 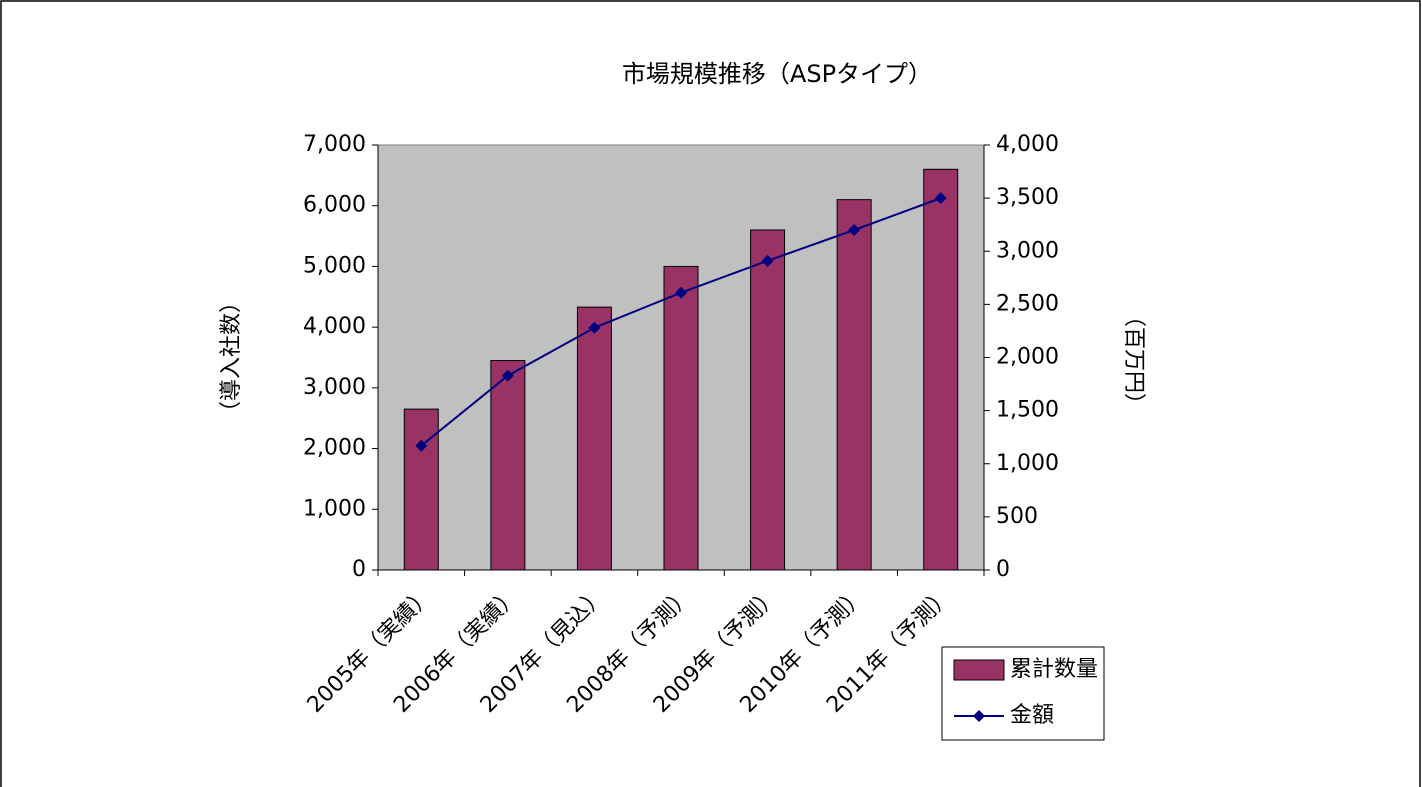 What do you see at coordinates (1017, 516) in the screenshot?
I see `y2-tick-label: 500` at bounding box center [1017, 516].